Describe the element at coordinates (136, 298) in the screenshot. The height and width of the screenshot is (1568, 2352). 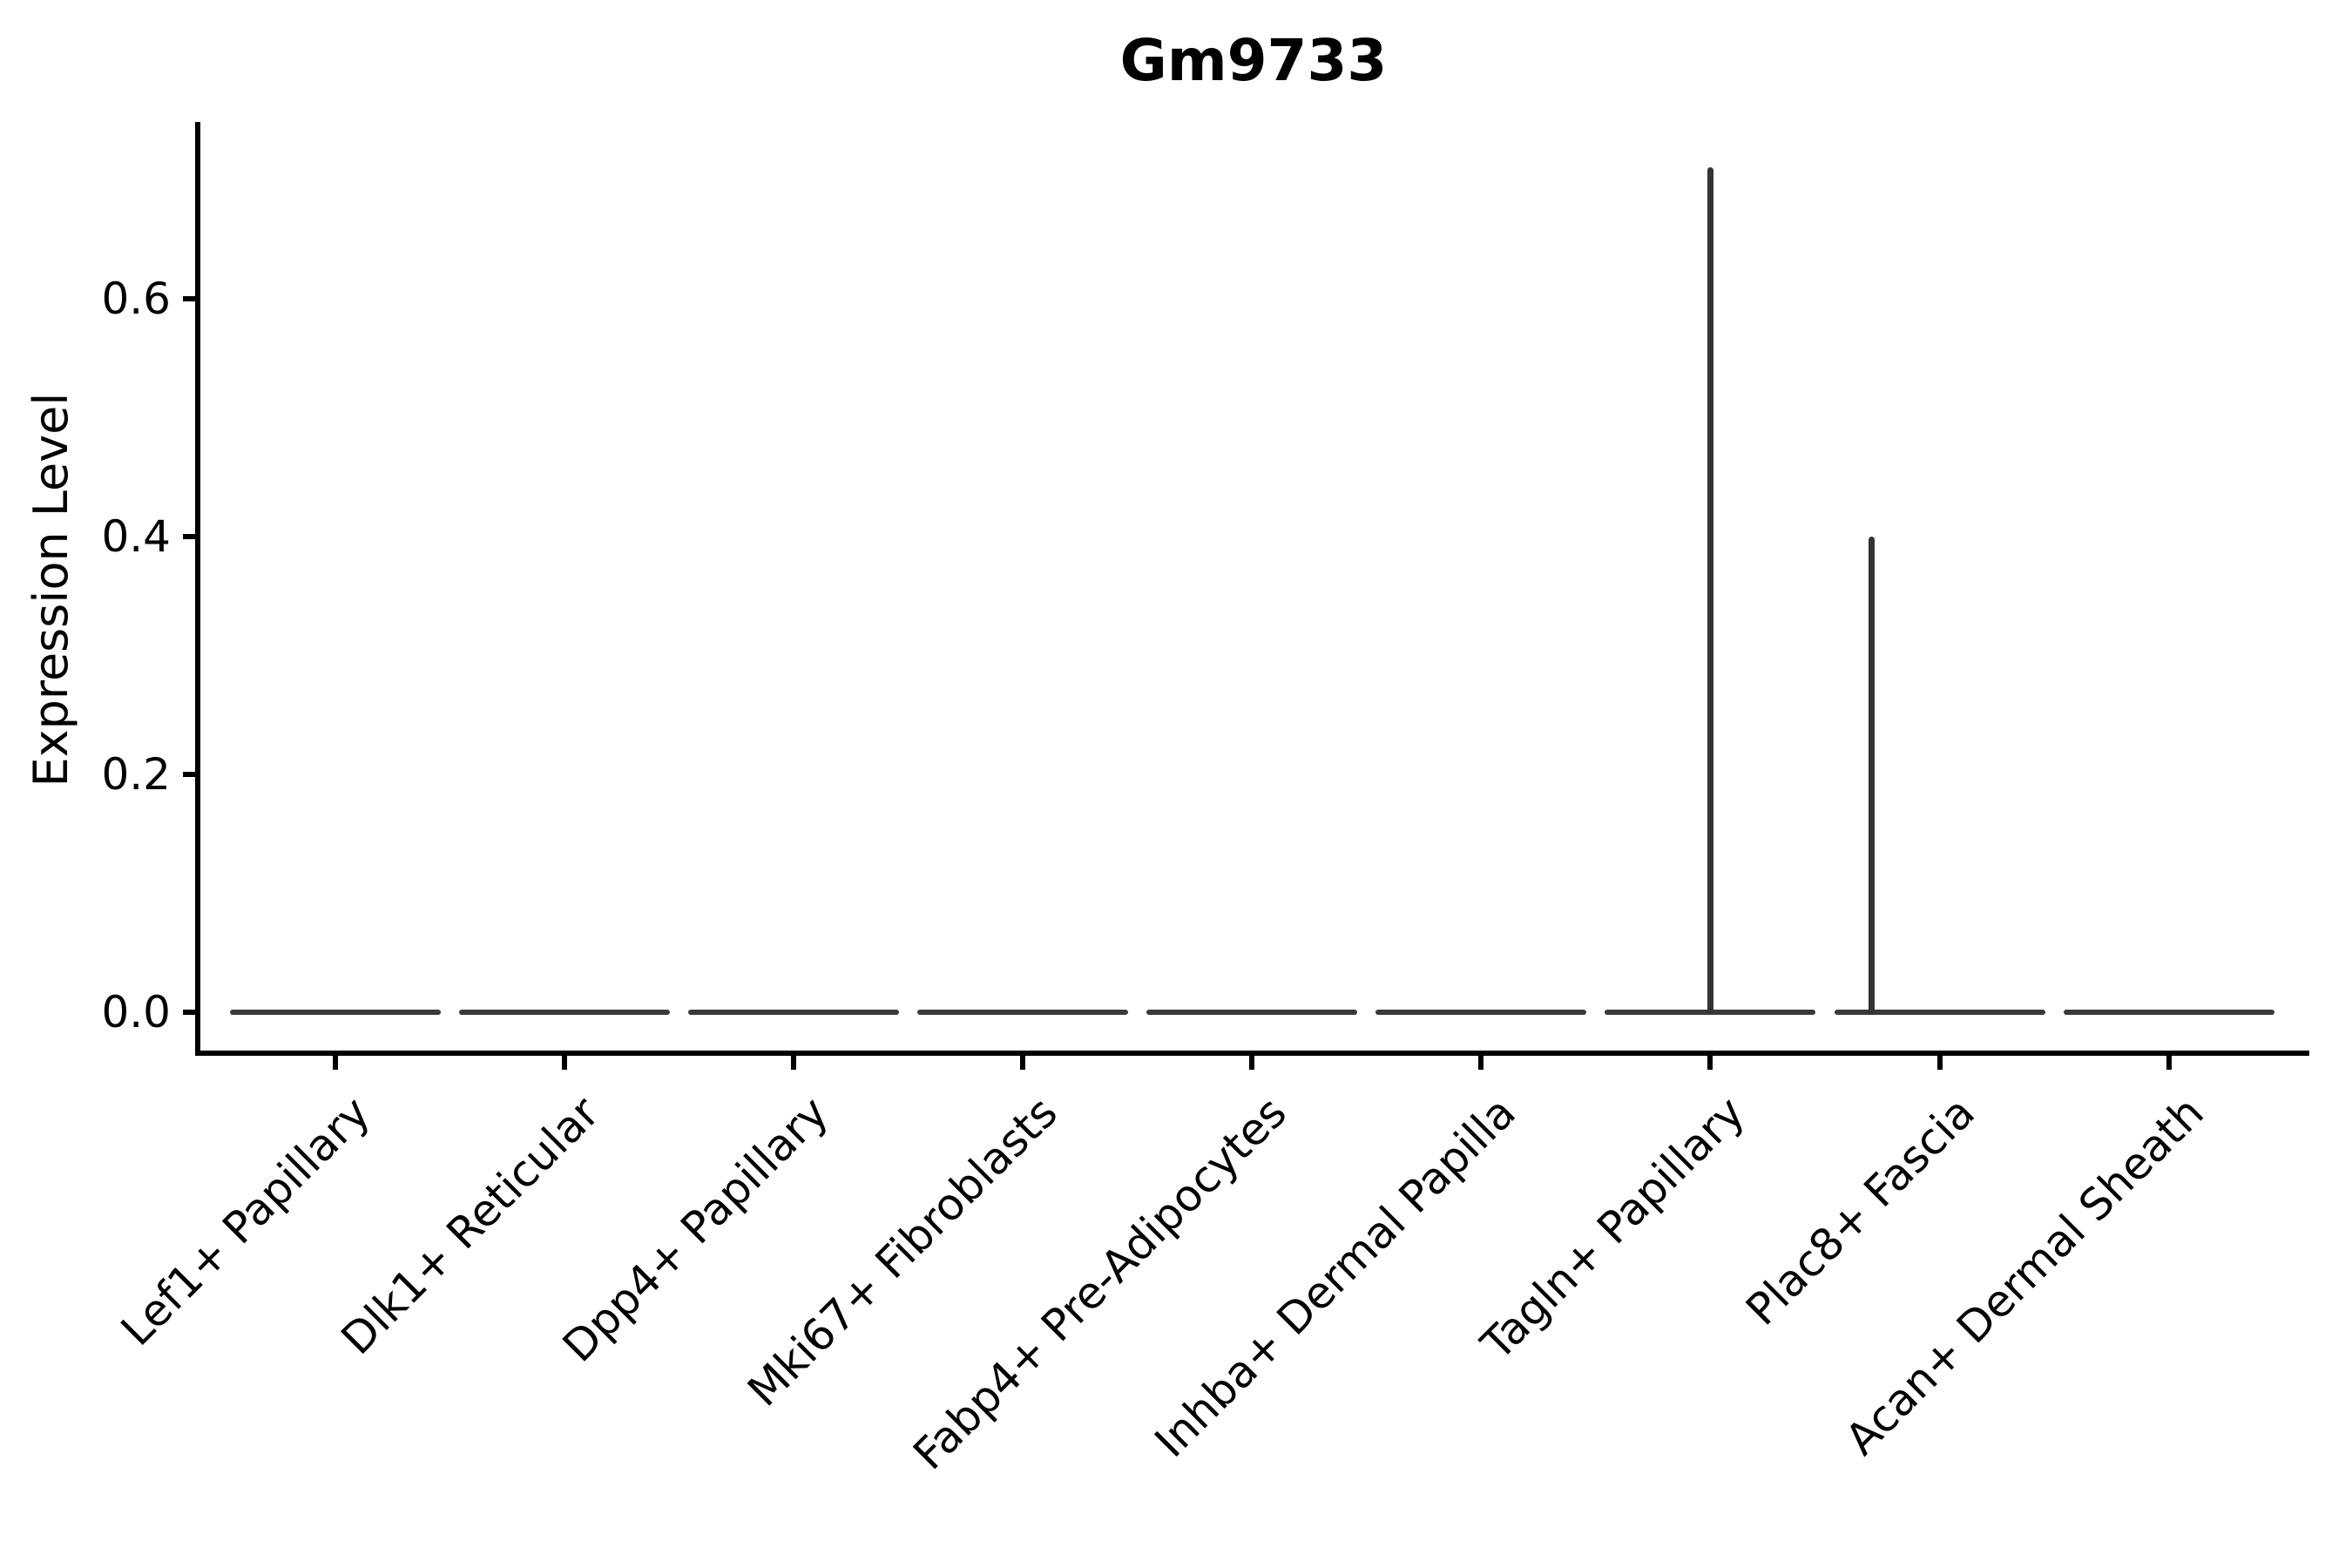
I see `y-tick-label: 0.6` at that location.